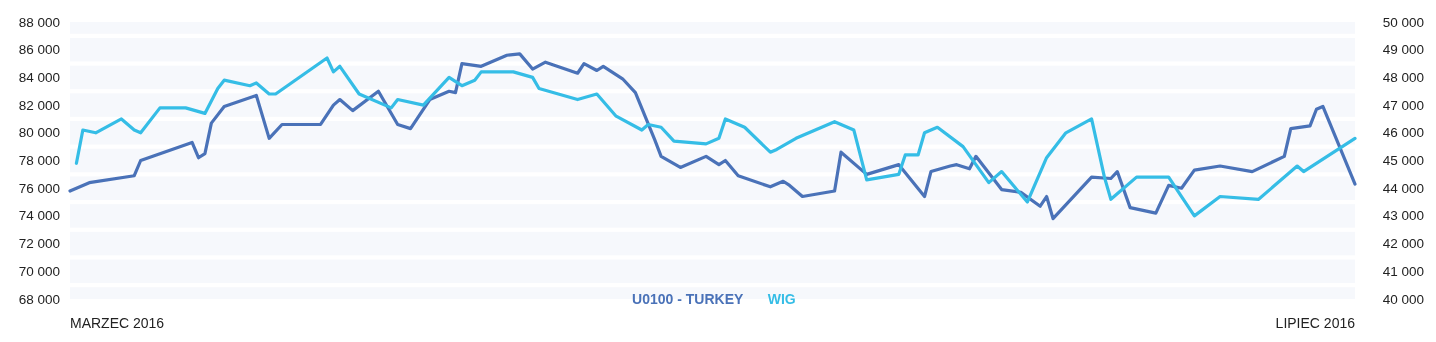 This screenshot has width=1436, height=342. What do you see at coordinates (117, 323) in the screenshot?
I see `text: MARZEC 2016` at bounding box center [117, 323].